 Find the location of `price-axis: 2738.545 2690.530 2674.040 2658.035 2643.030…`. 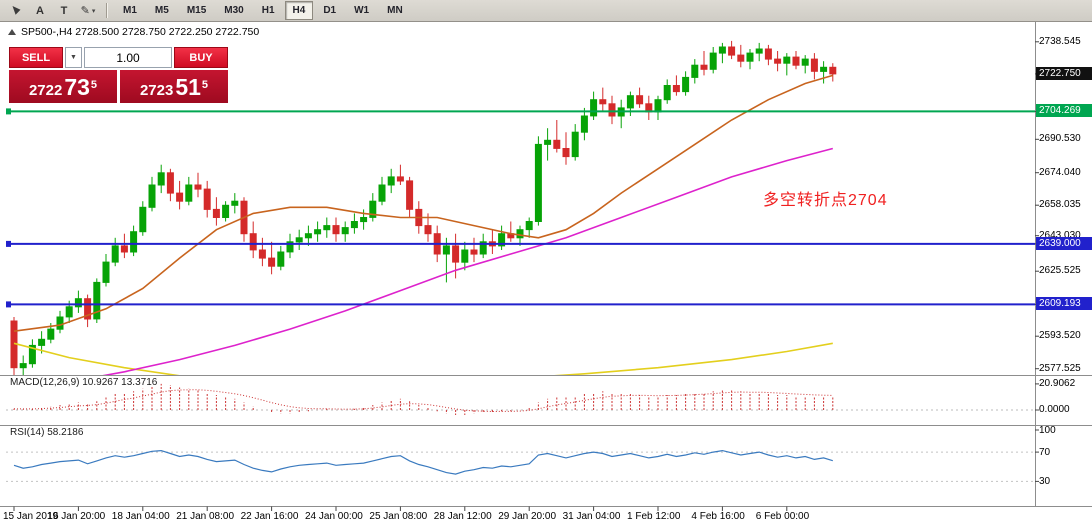

price-axis: 2738.545 2690.530 2674.040 2658.035 2643.030… is located at coordinates (1064, 198).